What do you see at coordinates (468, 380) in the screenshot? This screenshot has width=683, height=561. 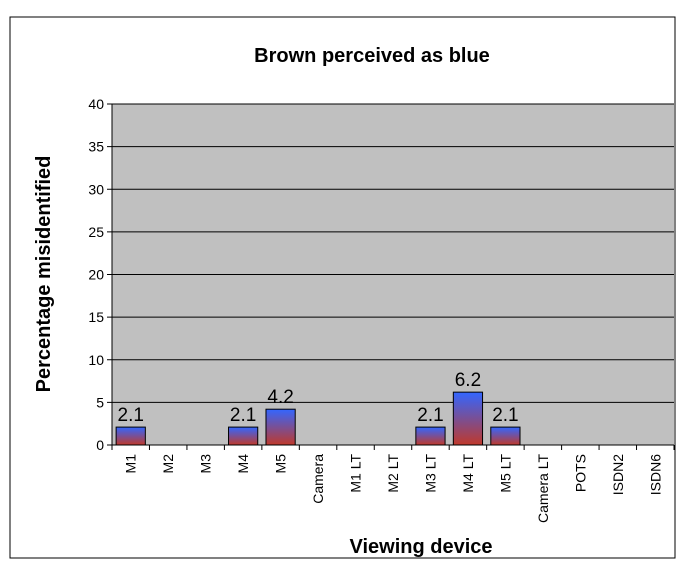 I see `data-label: 6.2` at bounding box center [468, 380].